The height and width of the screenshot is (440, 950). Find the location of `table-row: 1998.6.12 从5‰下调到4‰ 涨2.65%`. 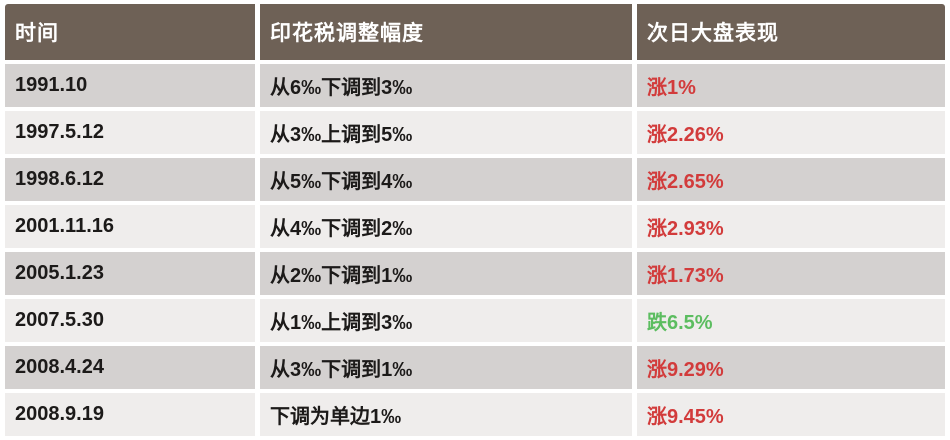

table-row: 1998.6.12 从5‰下调到4‰ 涨2.65% is located at coordinates (475, 179).